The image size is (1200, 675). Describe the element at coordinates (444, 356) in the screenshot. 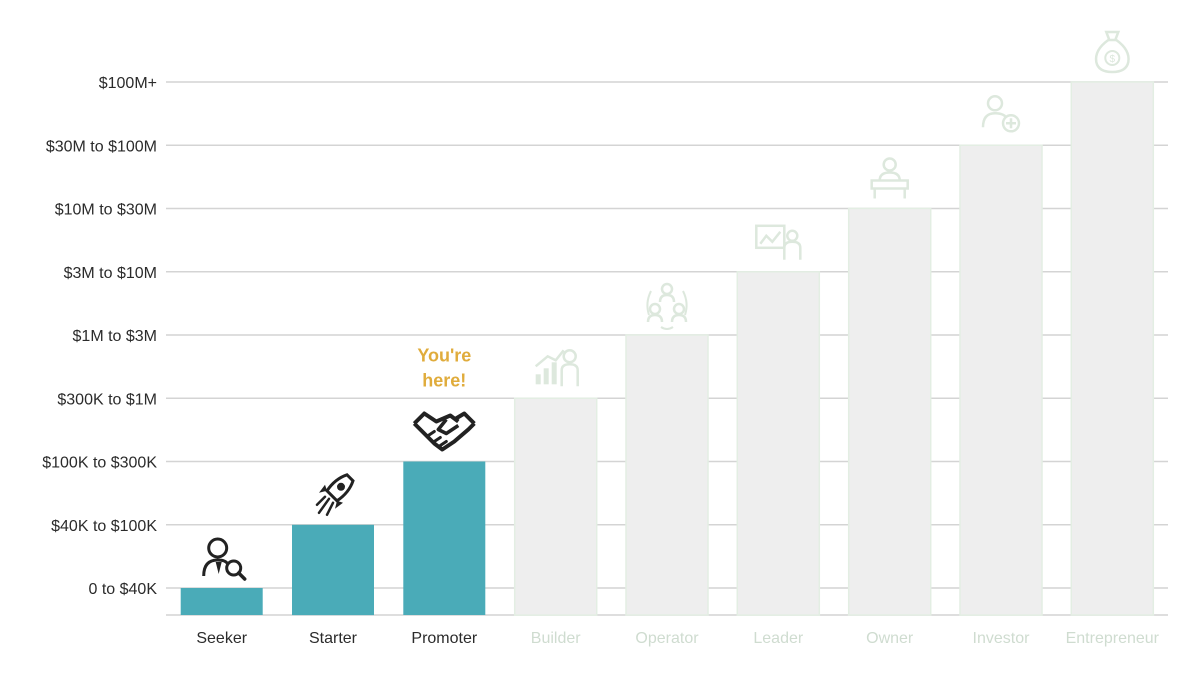

I see `you-are-here-annotation-line1: You're` at that location.